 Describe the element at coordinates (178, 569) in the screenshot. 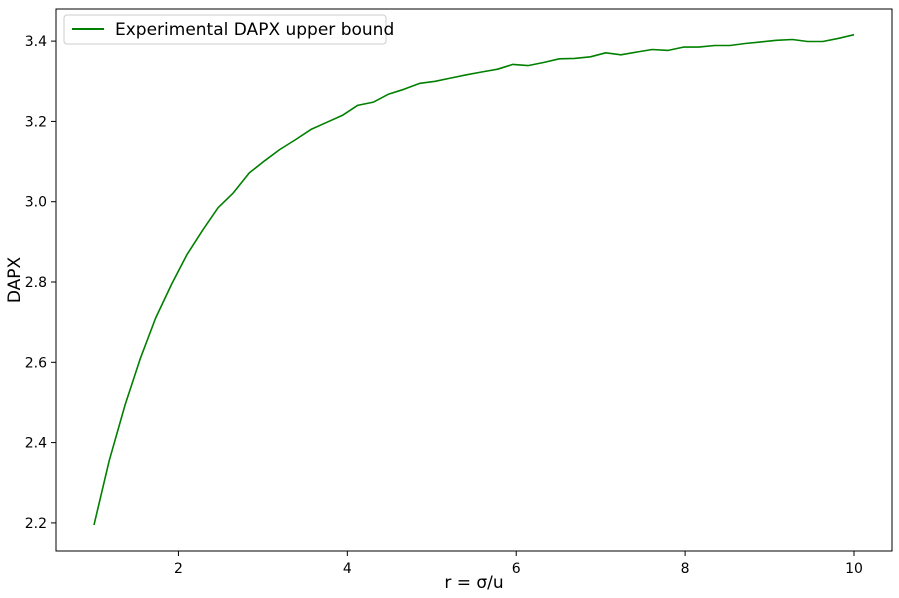

I see `x-tick-label: 2` at that location.